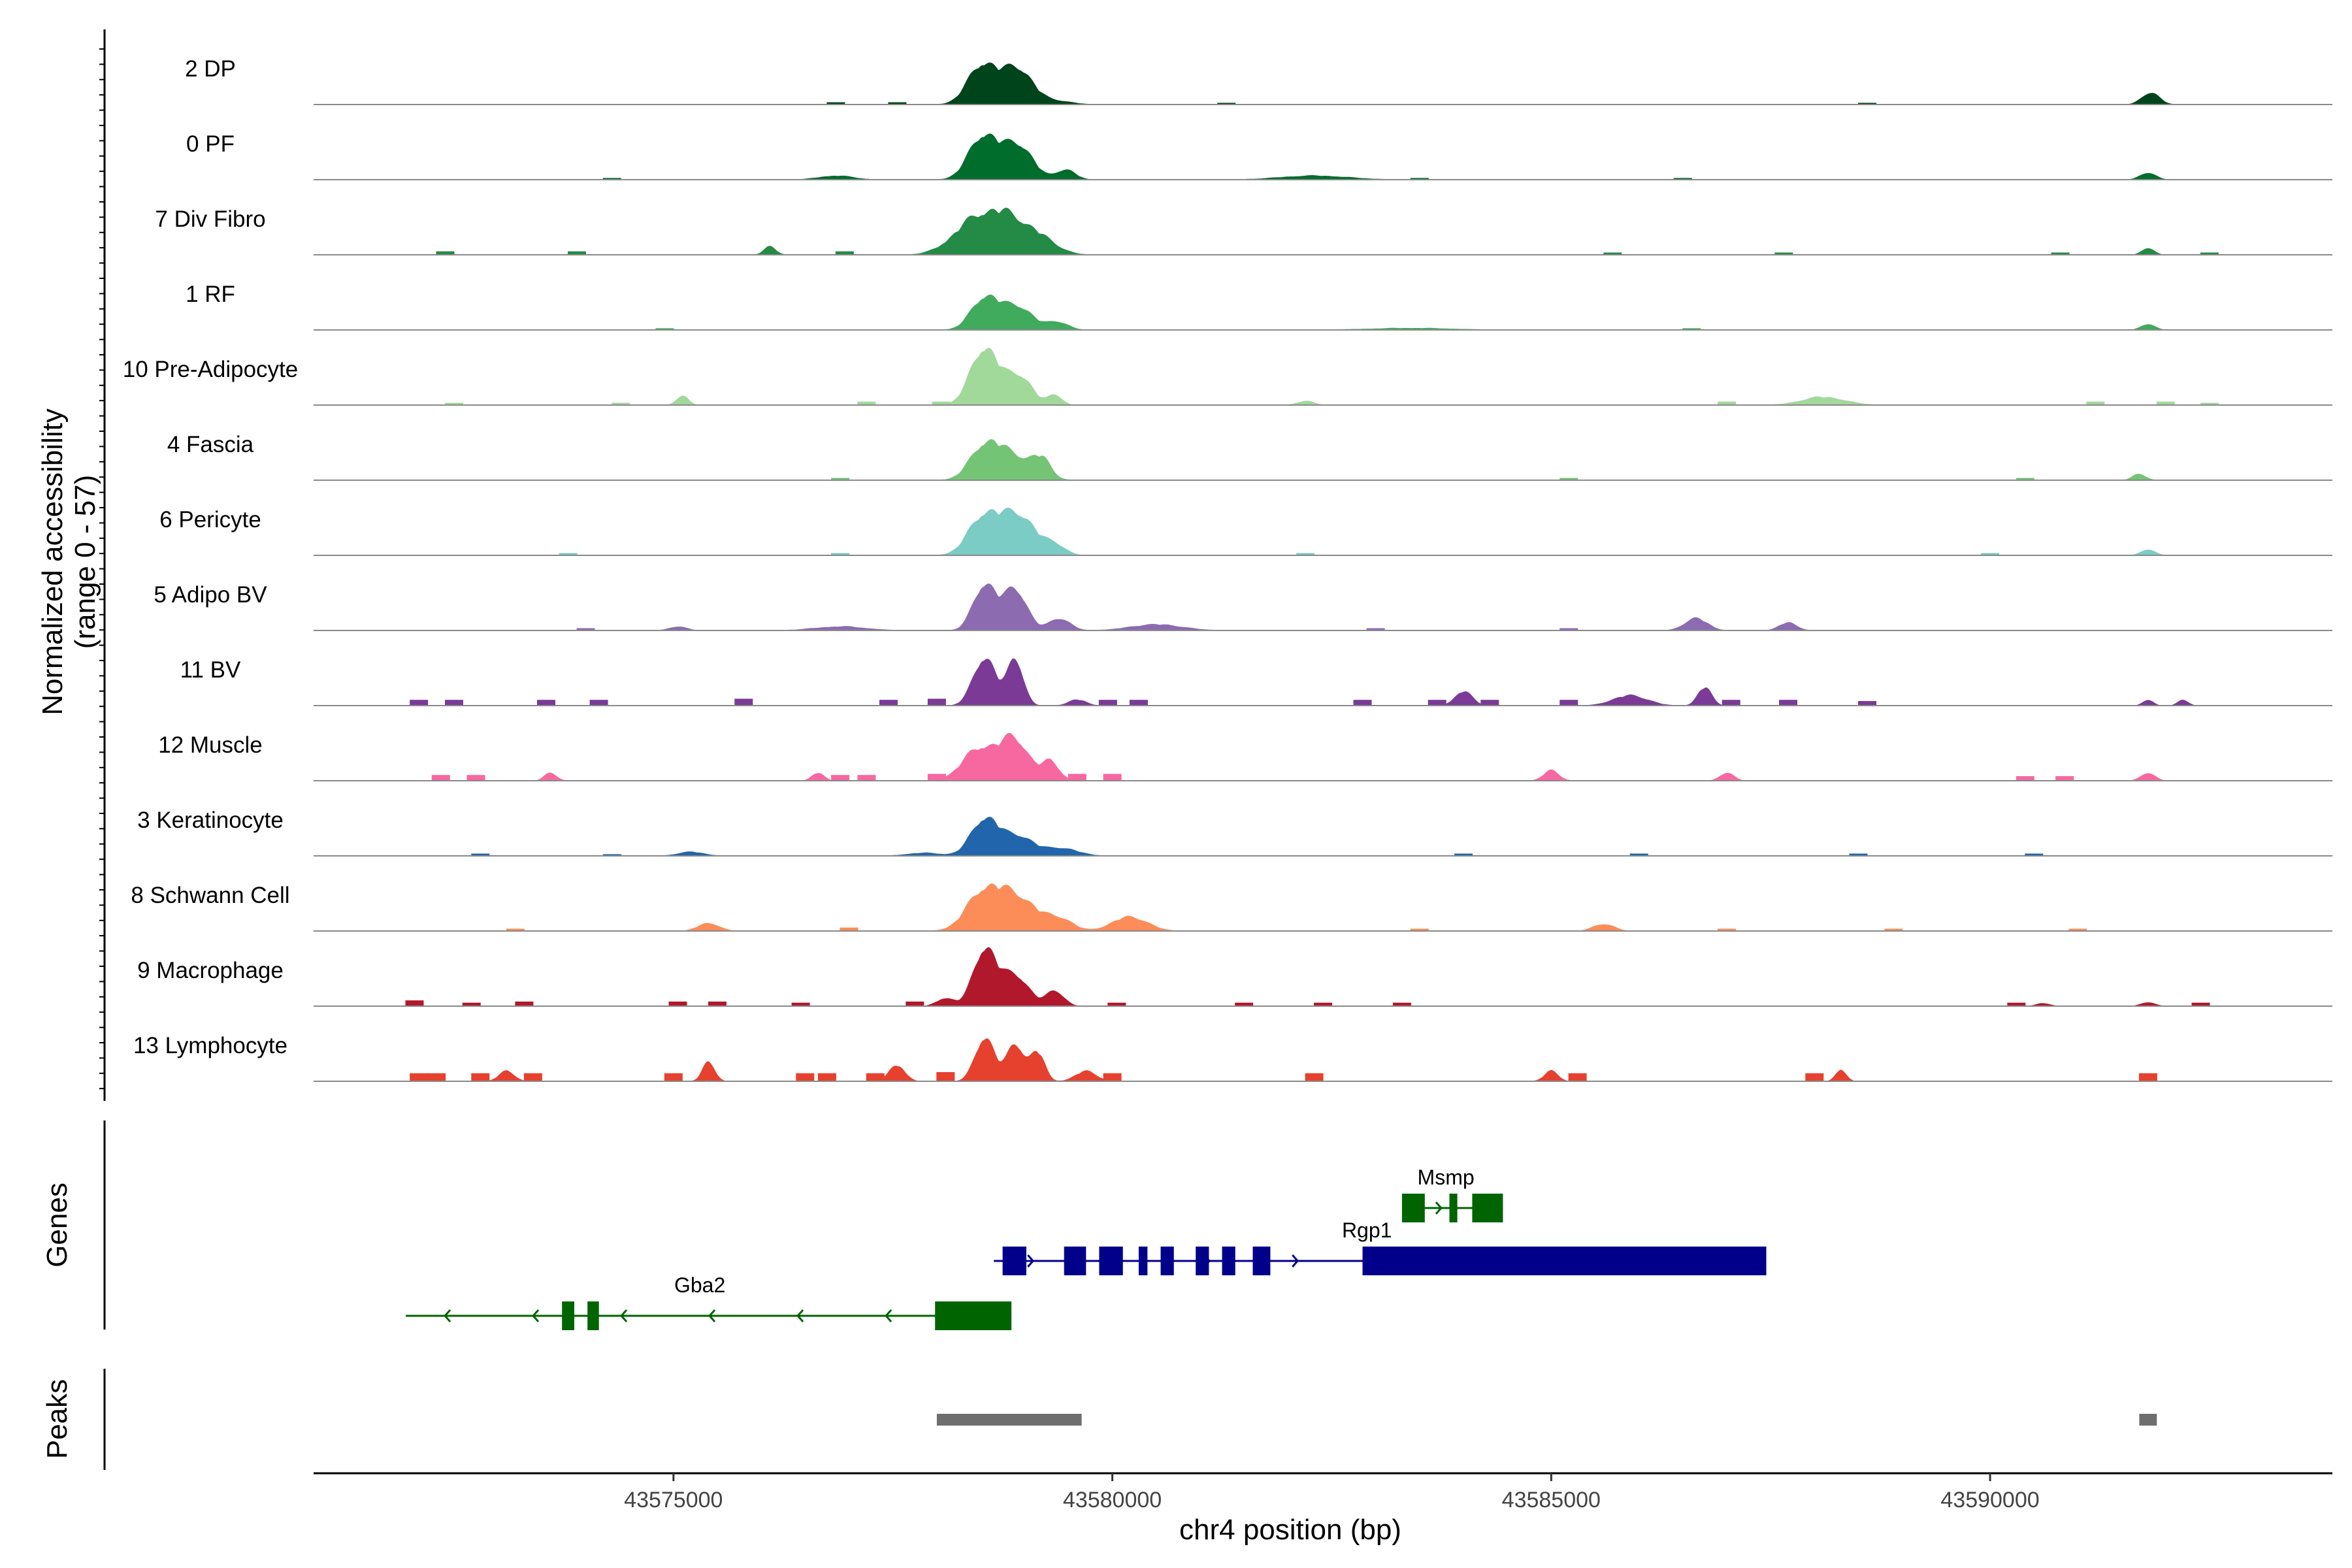  I want to click on track: 7 Div Fibro, so click(1243, 230).